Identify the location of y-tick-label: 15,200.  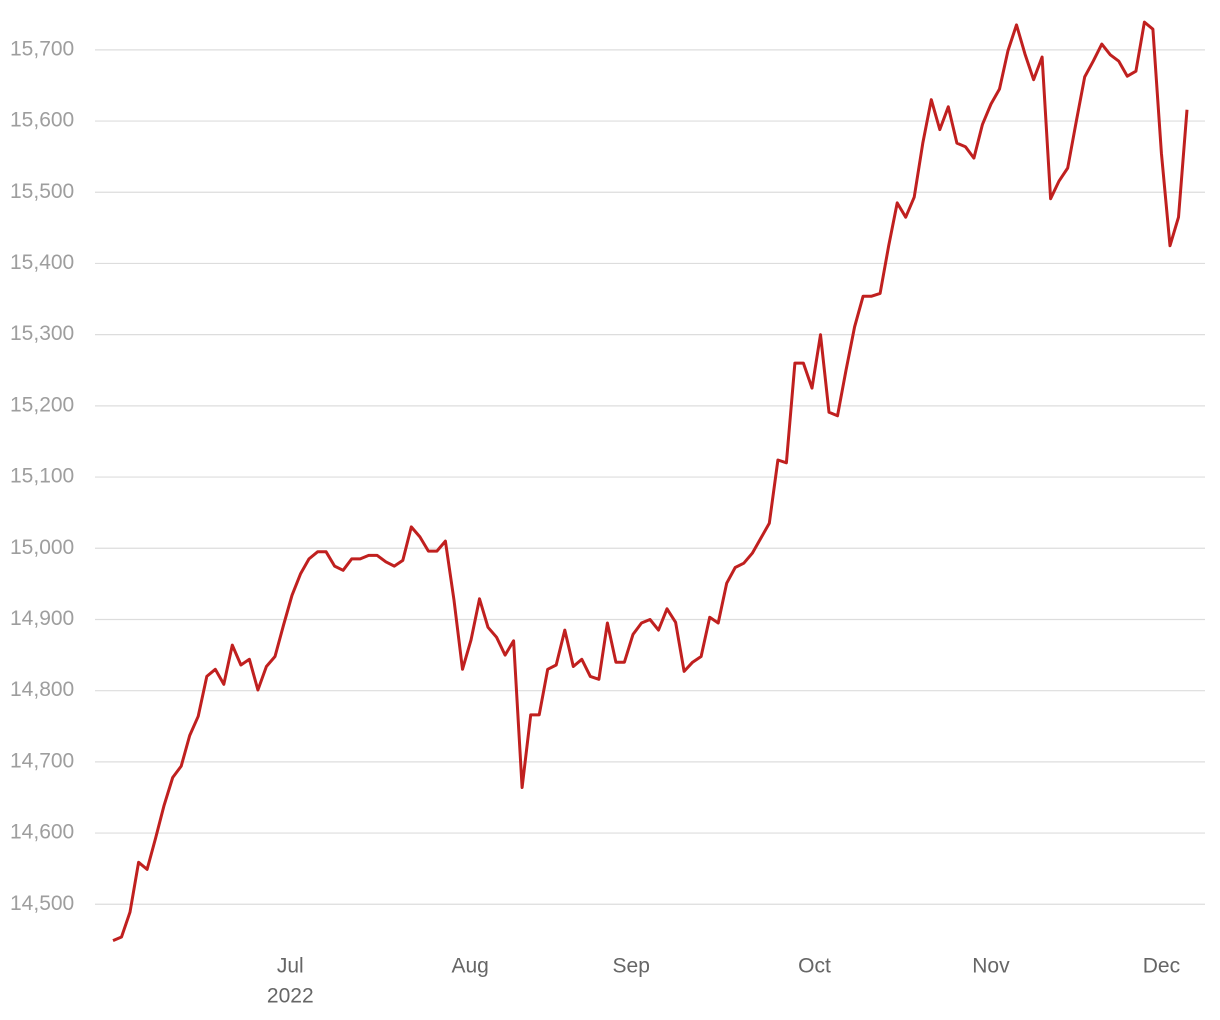
(42, 404).